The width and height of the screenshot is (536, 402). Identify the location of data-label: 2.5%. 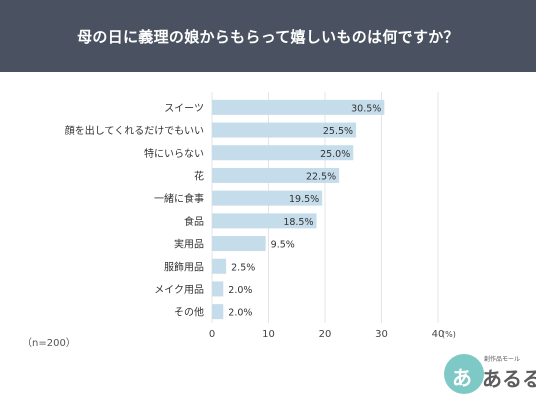
(243, 267).